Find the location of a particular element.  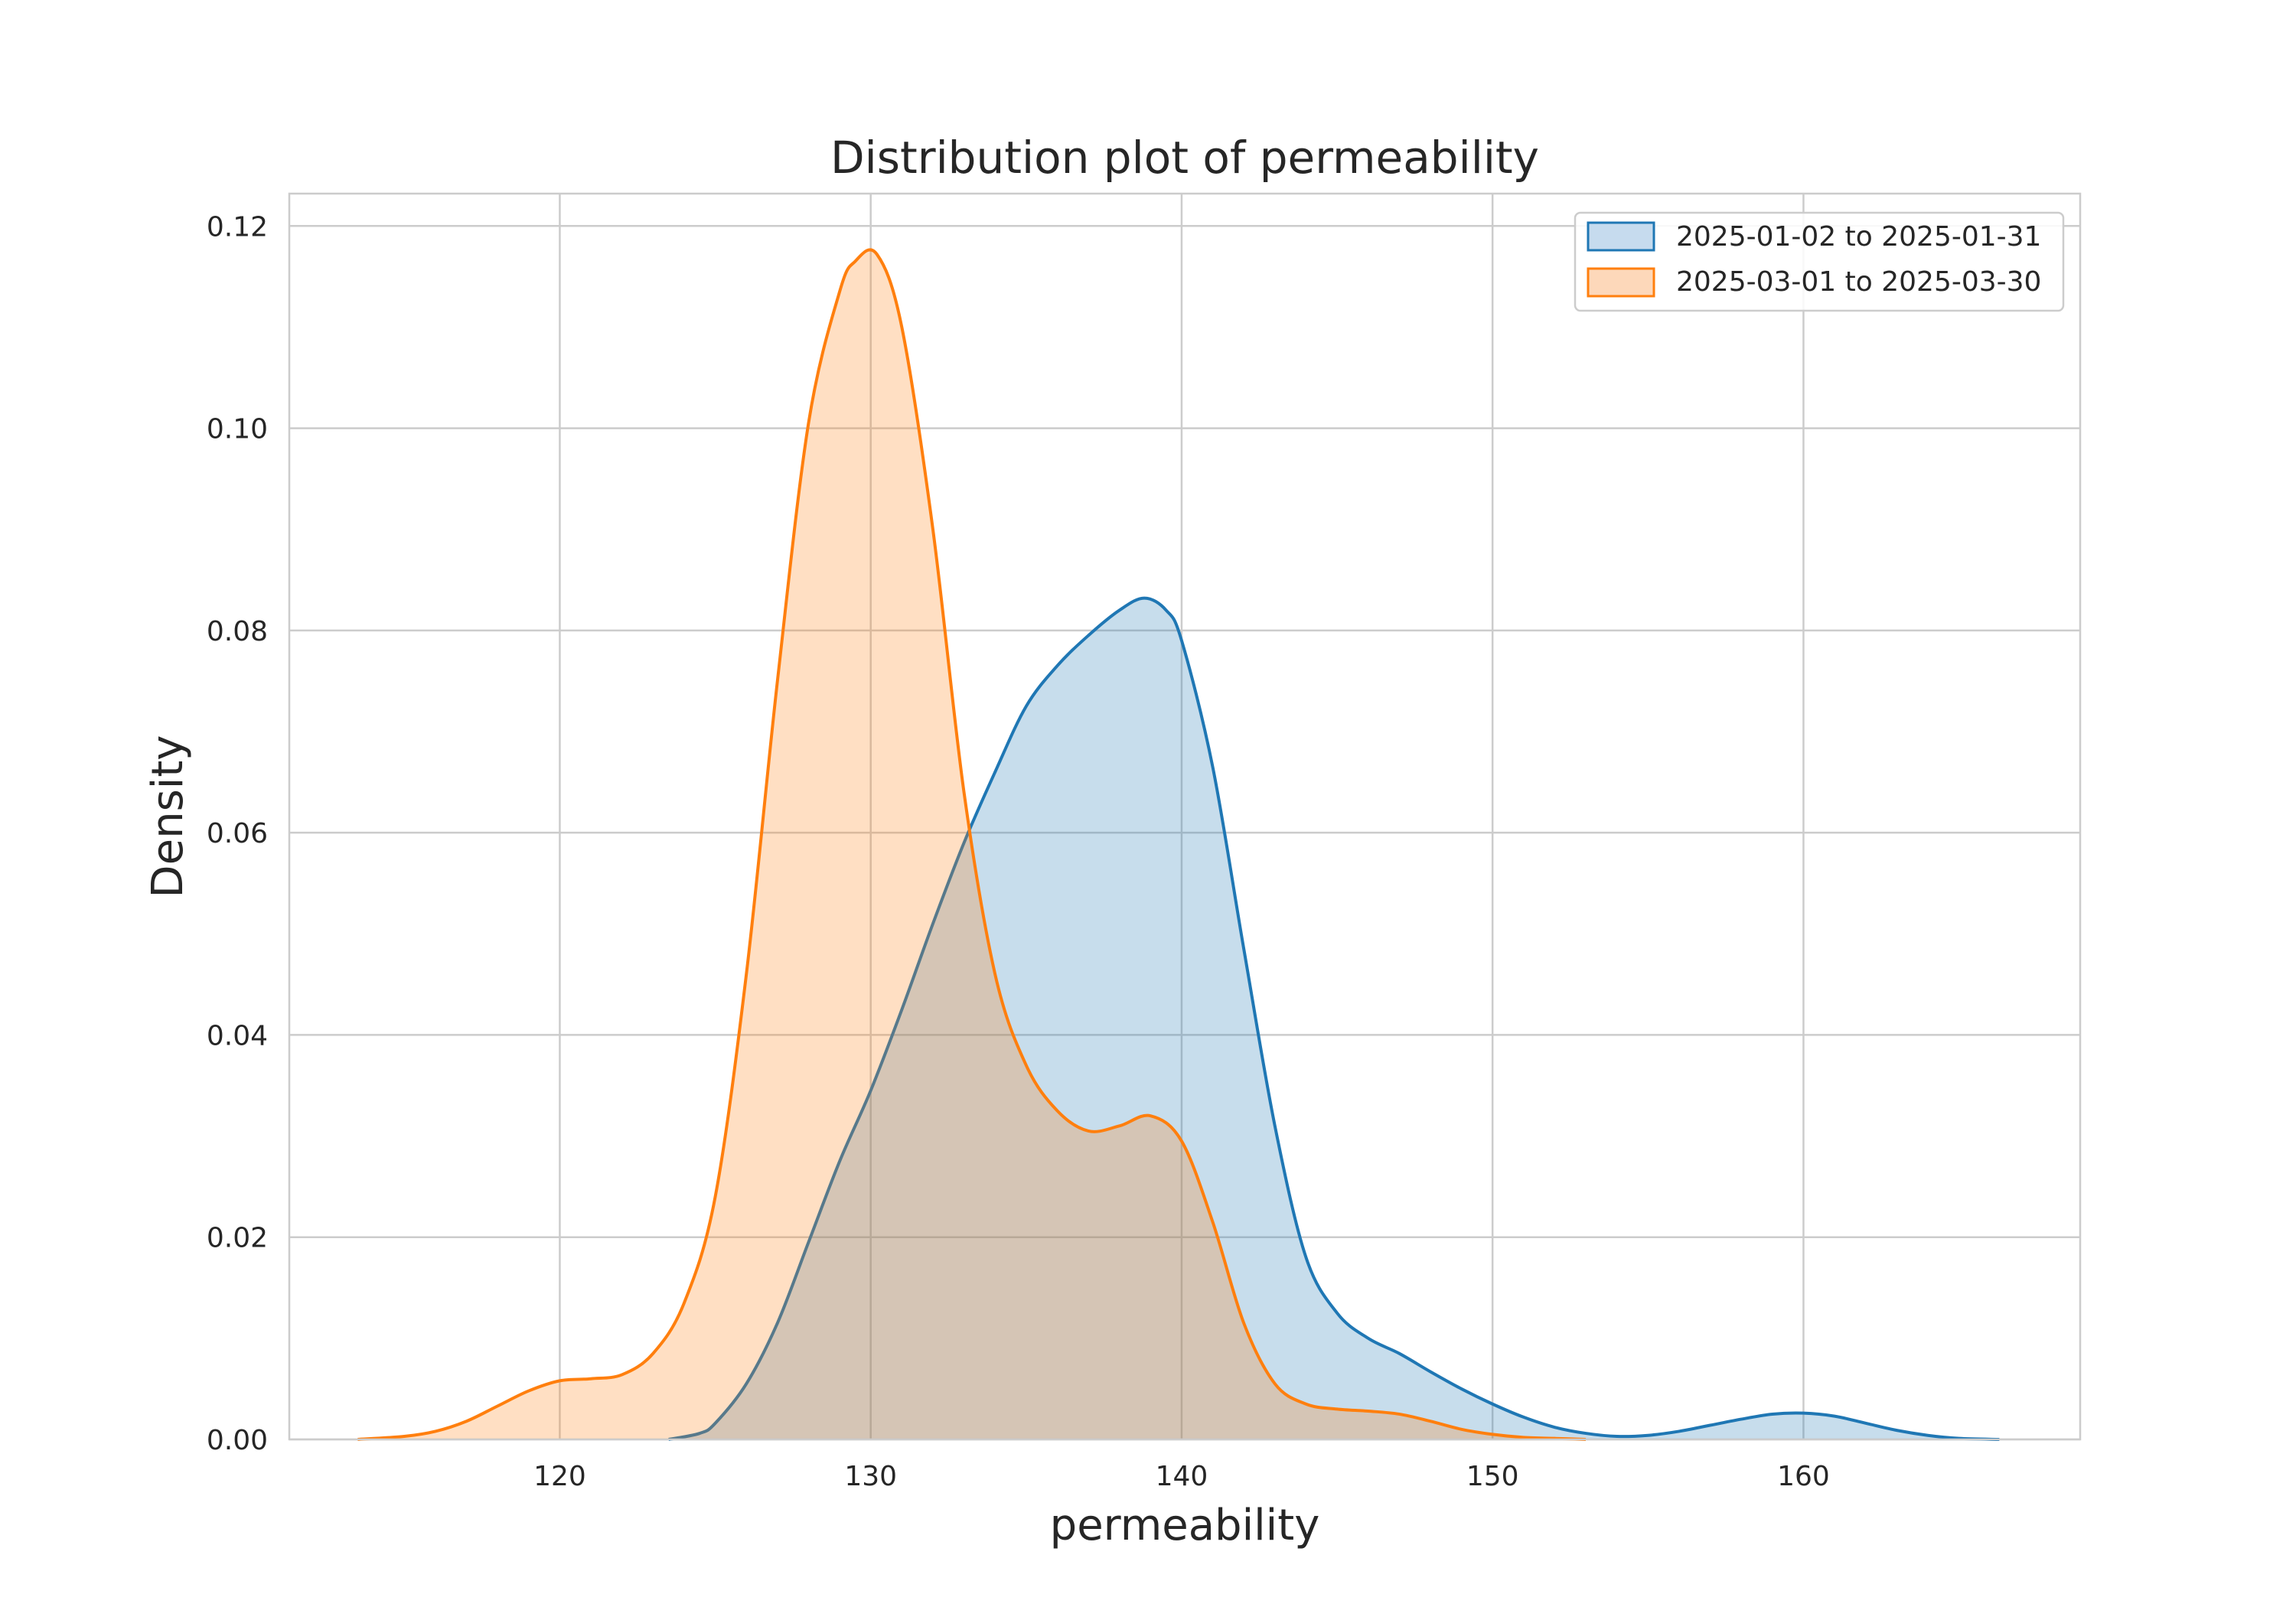

y-tick-label: 0.12 is located at coordinates (237, 227).